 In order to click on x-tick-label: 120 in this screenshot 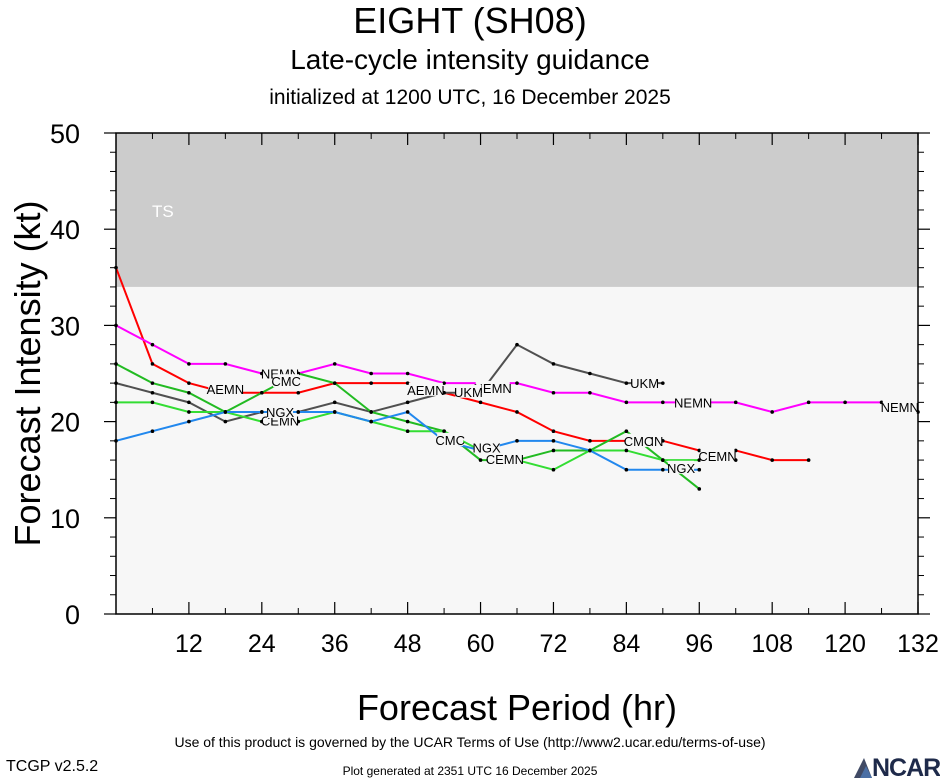, I will do `click(845, 644)`.